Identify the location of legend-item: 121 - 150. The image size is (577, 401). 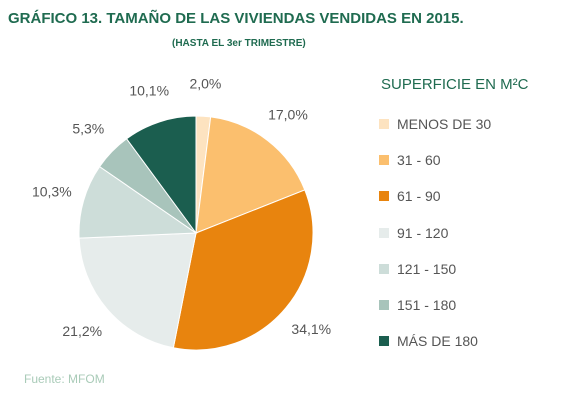
(435, 269).